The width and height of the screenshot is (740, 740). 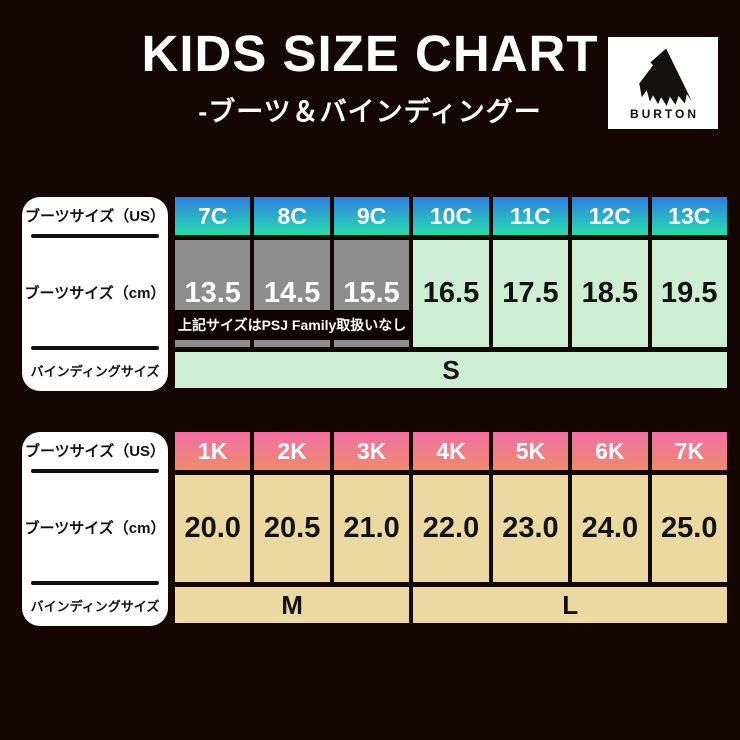 I want to click on us-size-cell: 3K, so click(x=371, y=451).